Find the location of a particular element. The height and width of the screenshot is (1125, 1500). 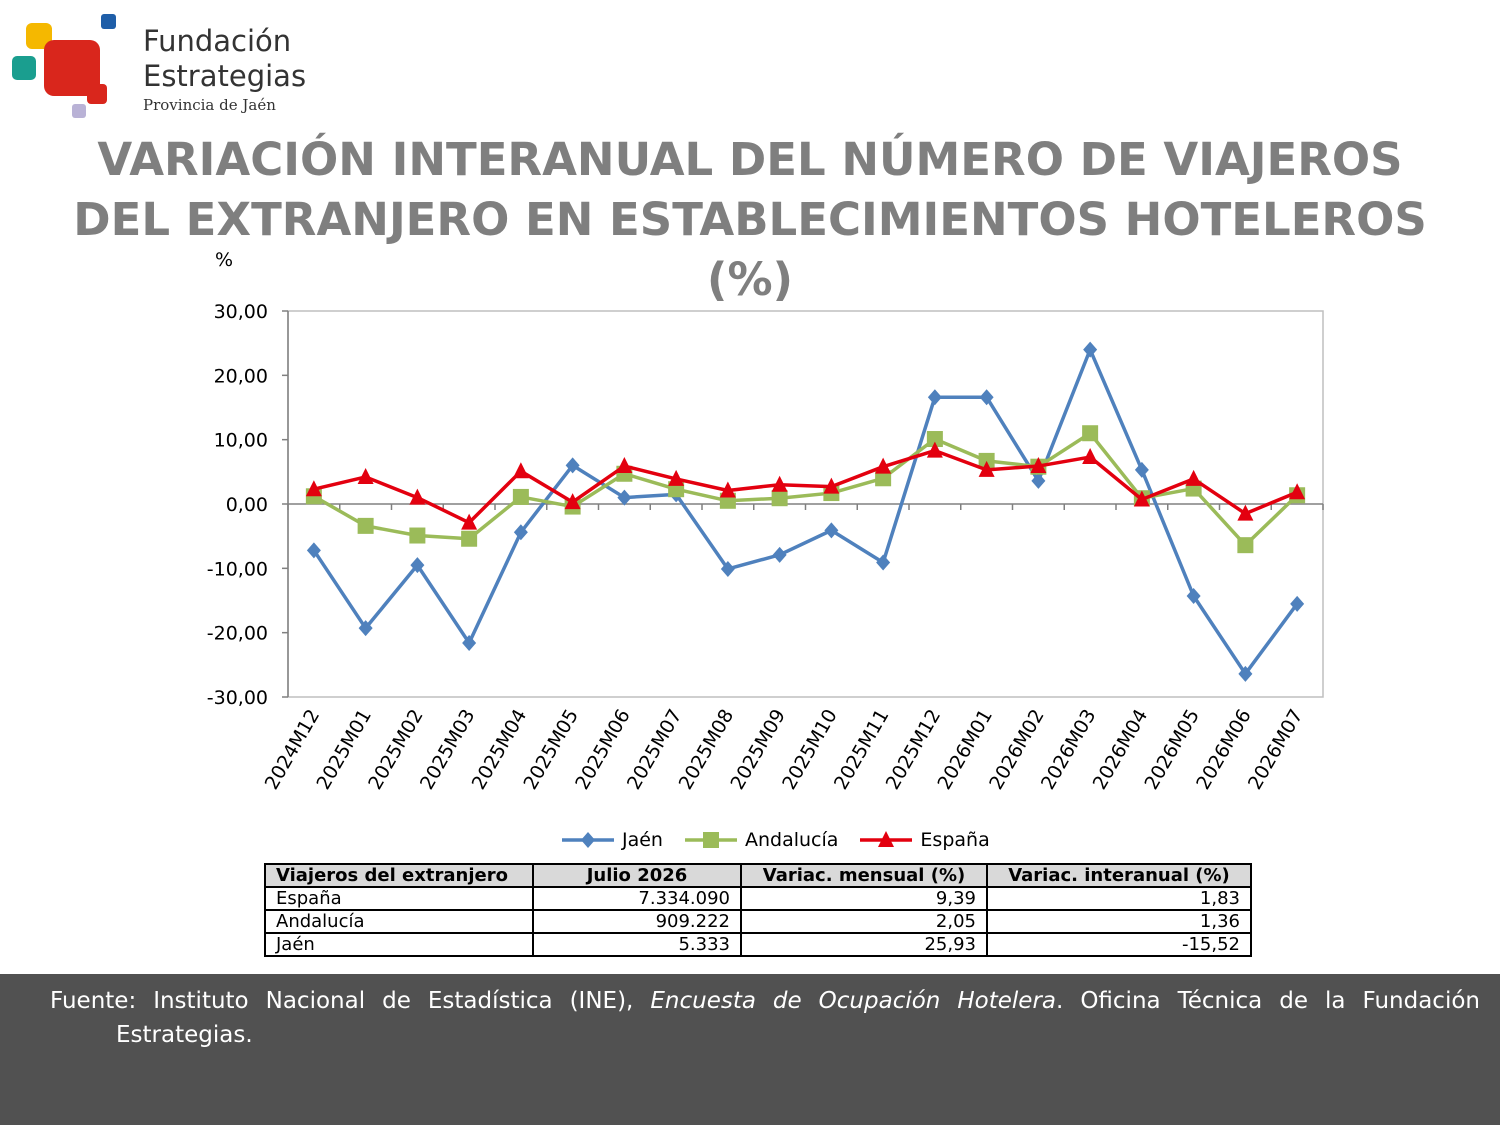

x-tick-label: 2026M07 is located at coordinates (1276, 750).